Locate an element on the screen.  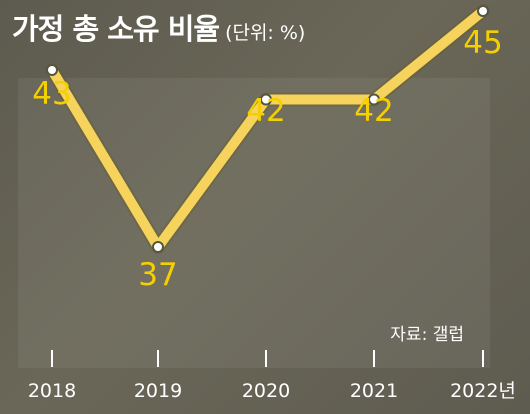
data-label-2: 42 is located at coordinates (265, 111).